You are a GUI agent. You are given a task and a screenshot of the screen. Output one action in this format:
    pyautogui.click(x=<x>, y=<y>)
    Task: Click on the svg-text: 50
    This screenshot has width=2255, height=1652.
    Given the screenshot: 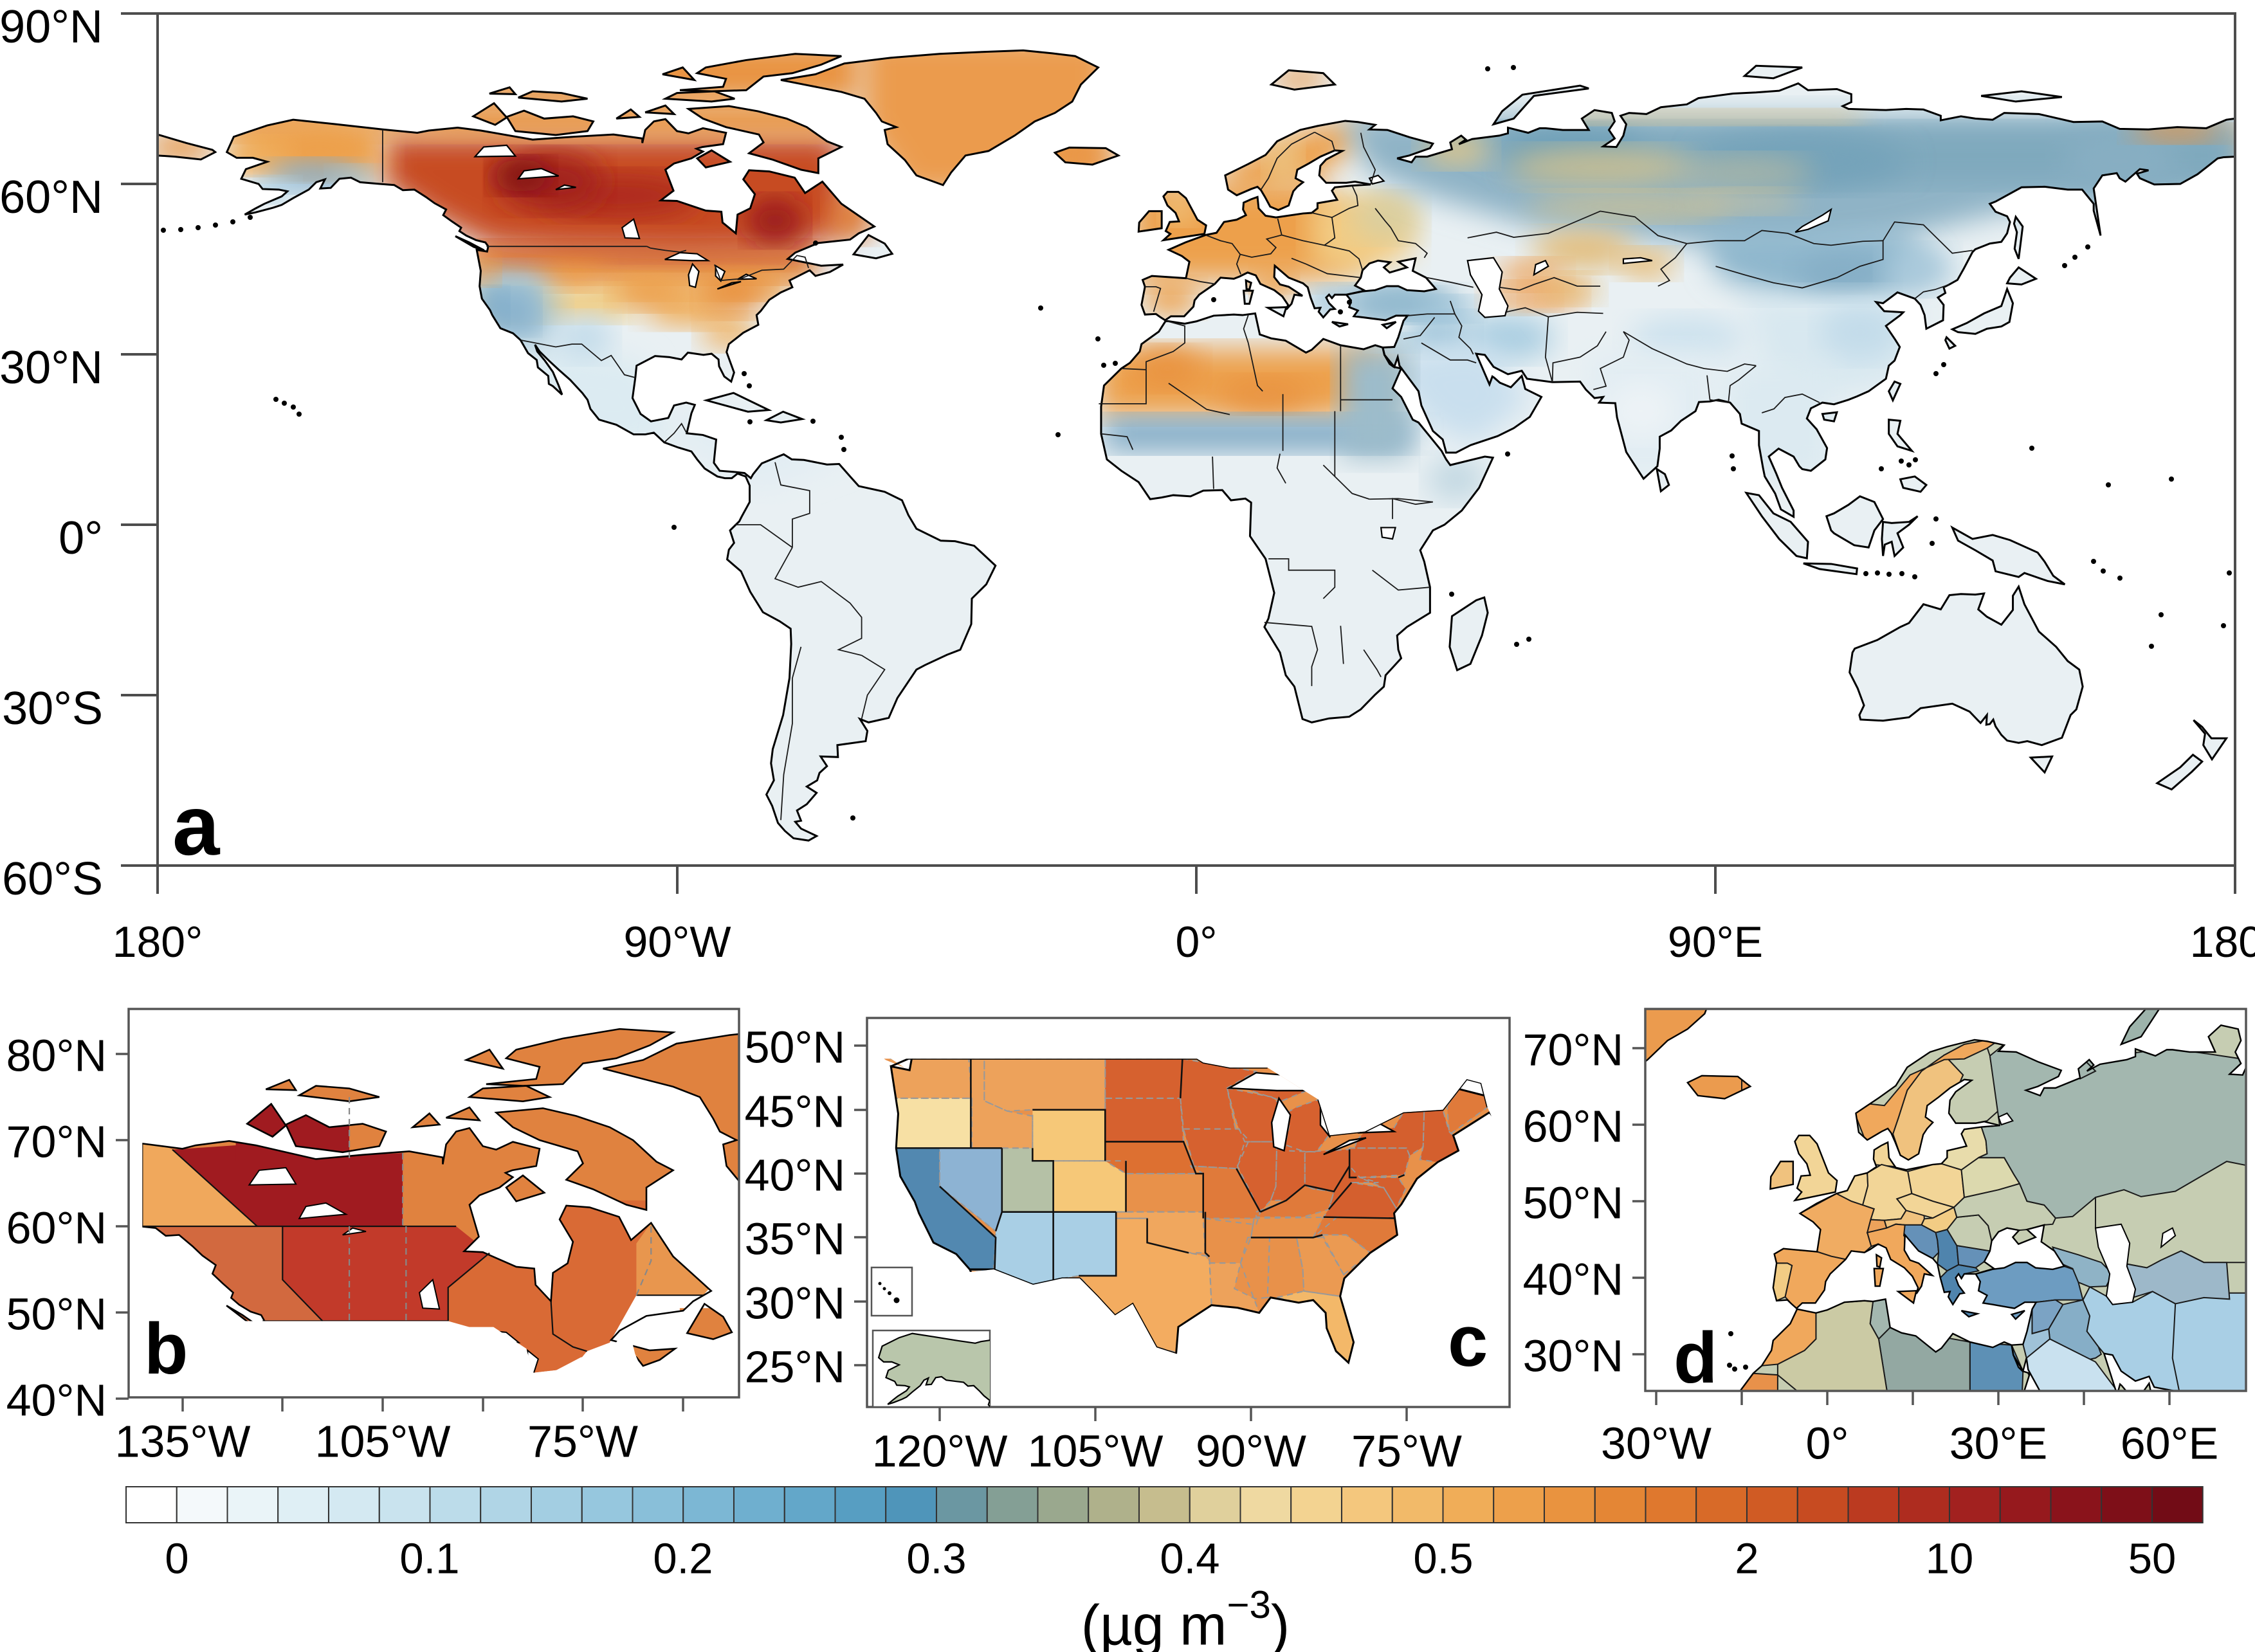 What is the action you would take?
    pyautogui.click(x=2152, y=1559)
    